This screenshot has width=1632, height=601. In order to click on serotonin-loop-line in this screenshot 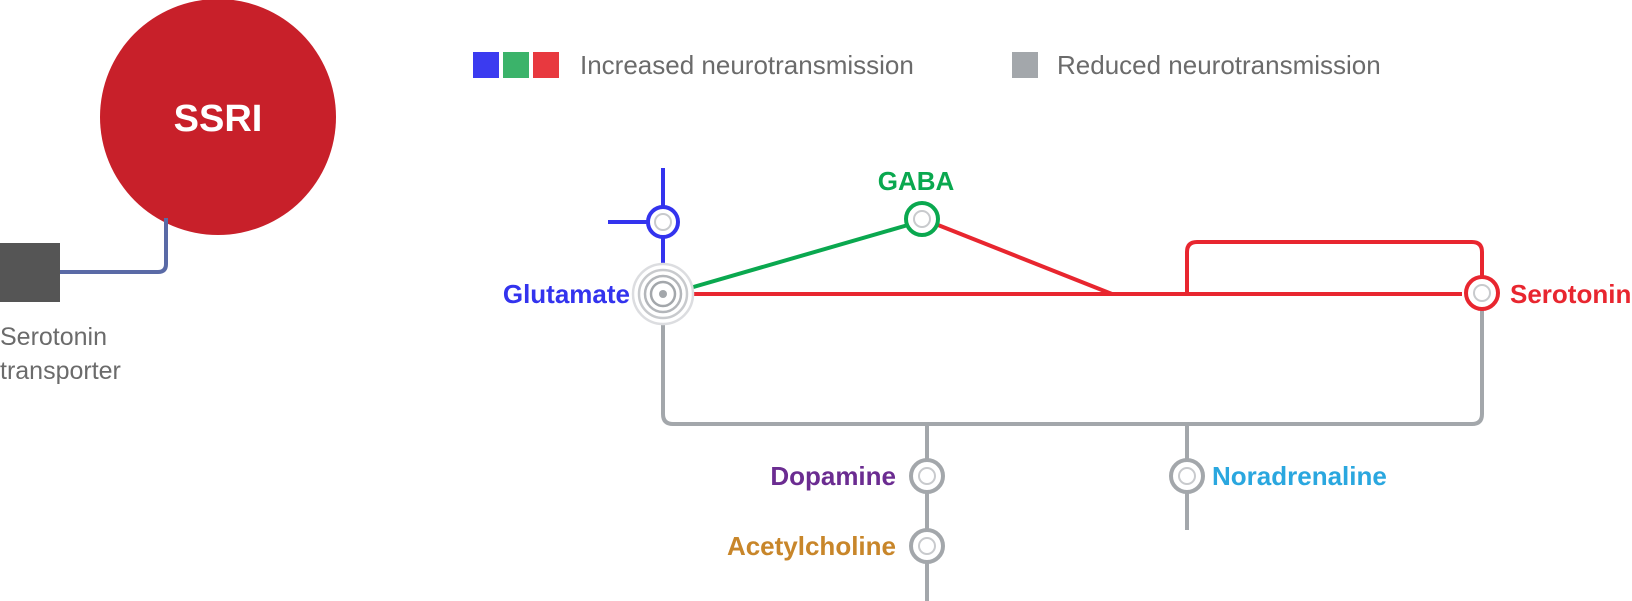, I will do `click(1334, 267)`.